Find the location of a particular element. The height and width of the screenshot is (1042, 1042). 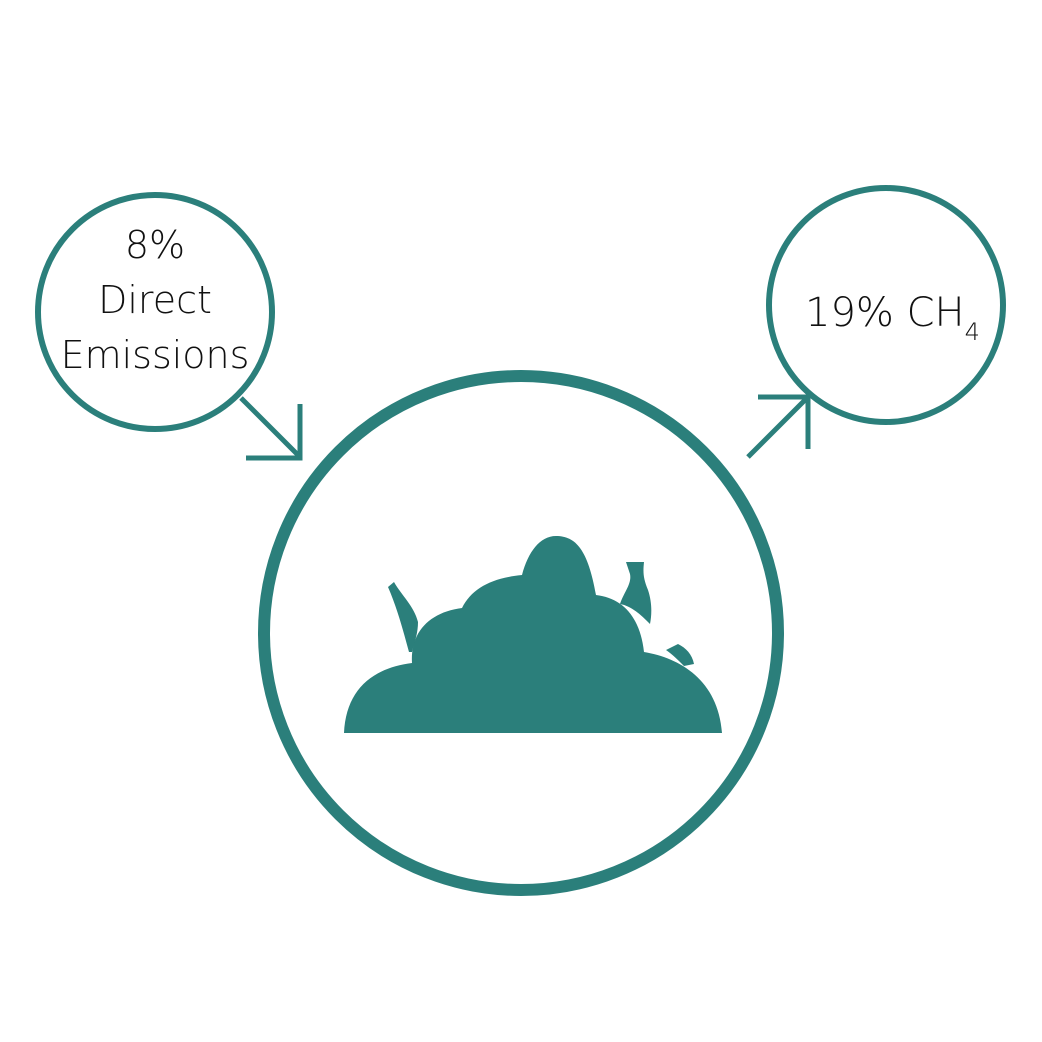

methane-prefix: 19% CH is located at coordinates (885, 313).